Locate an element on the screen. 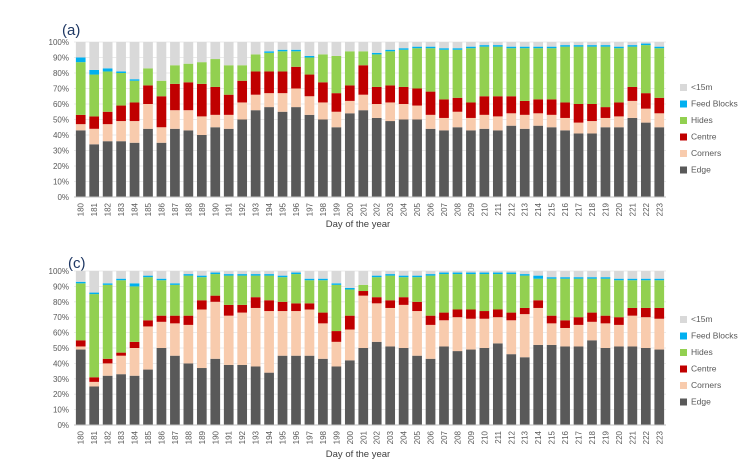 The width and height of the screenshot is (756, 471). x-tick-label-c: 181 is located at coordinates (94, 437).